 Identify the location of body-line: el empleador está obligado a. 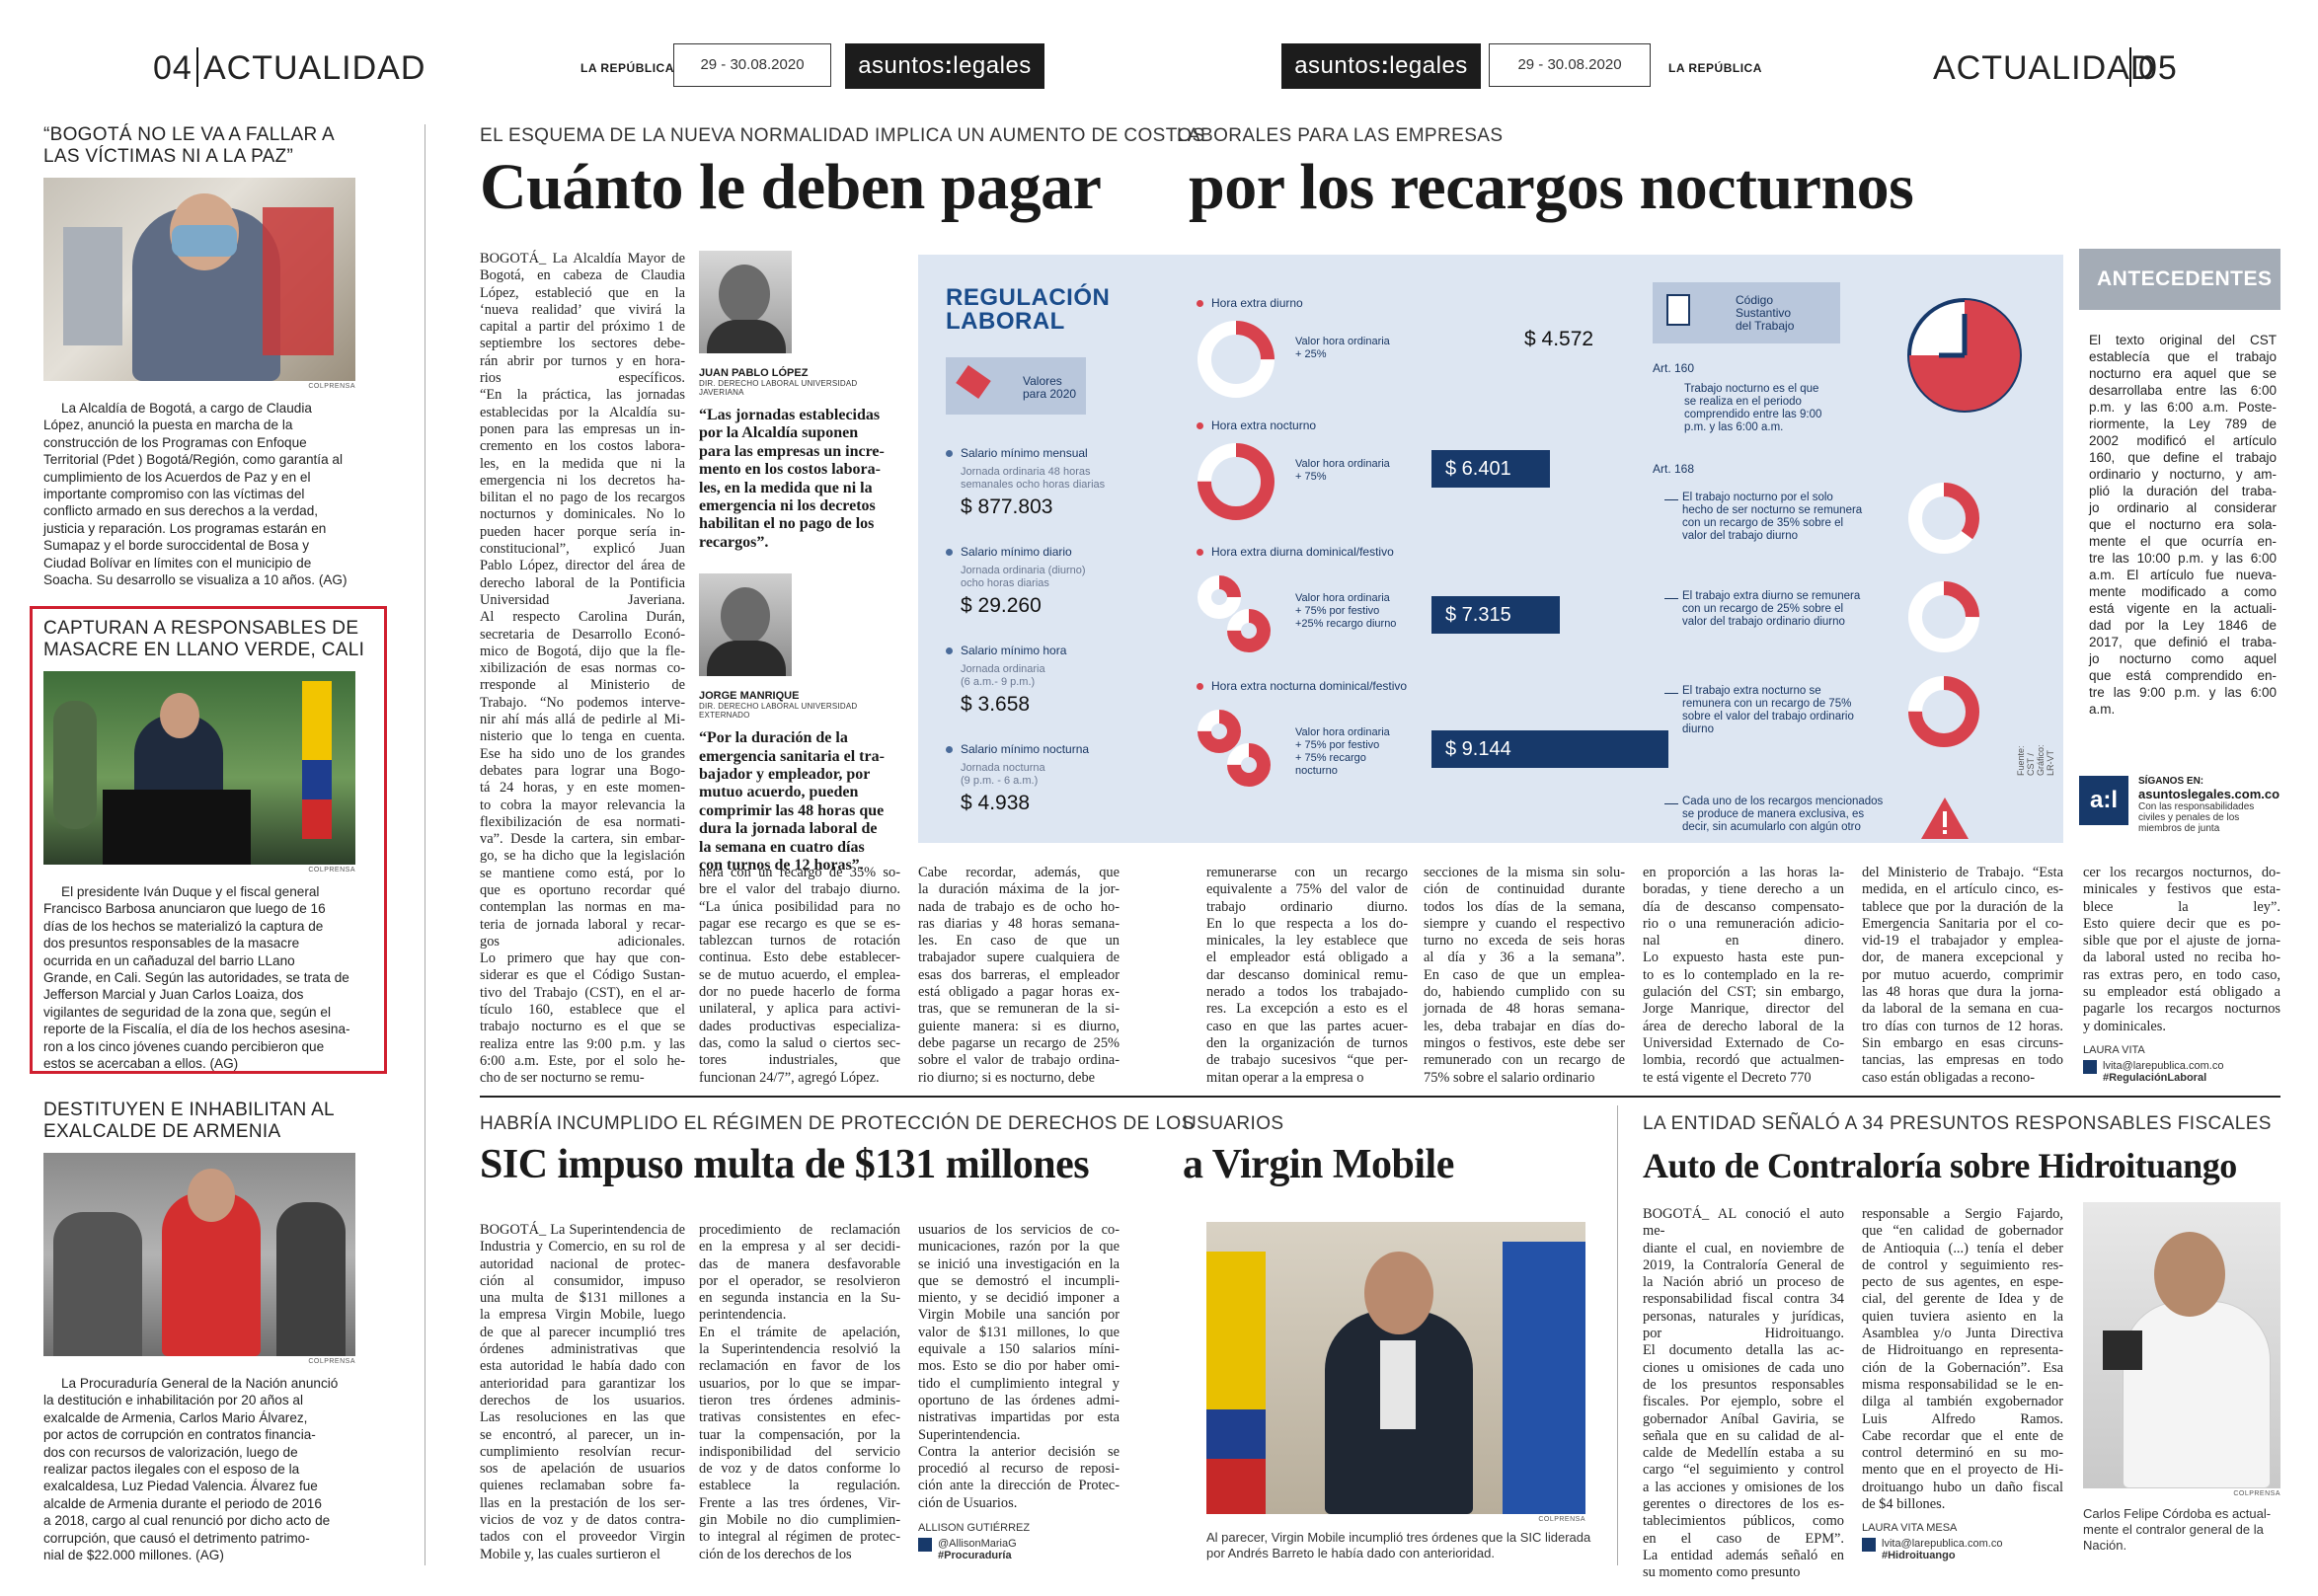
(1307, 958).